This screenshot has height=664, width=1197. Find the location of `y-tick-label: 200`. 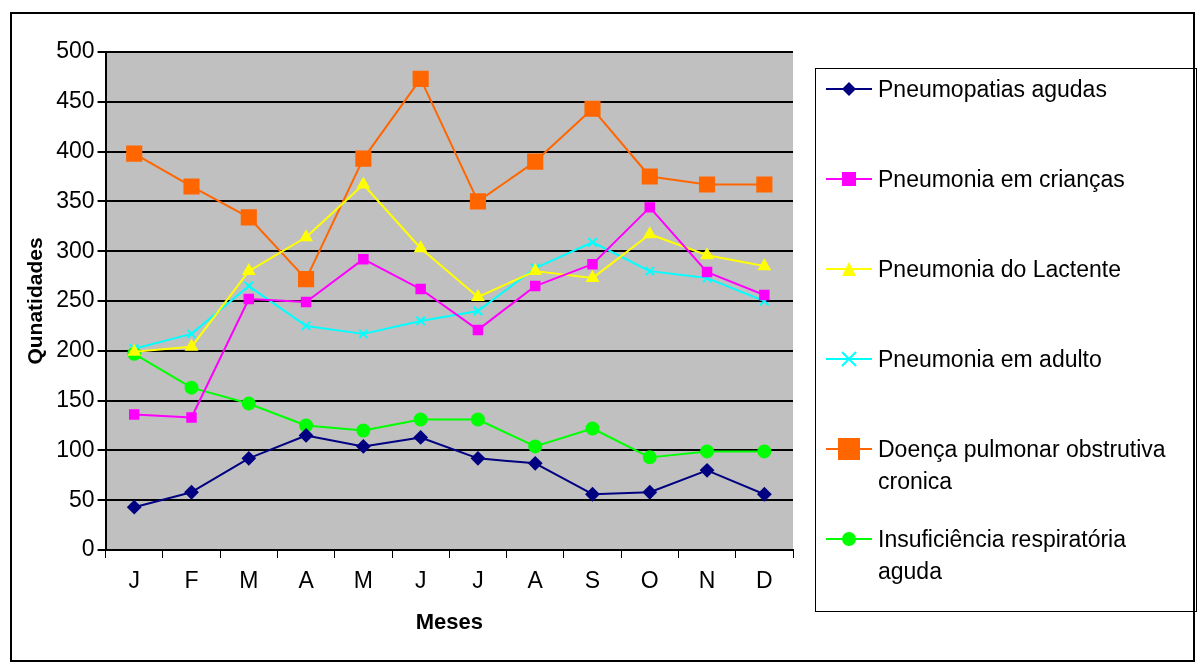

y-tick-label: 200 is located at coordinates (75, 349).